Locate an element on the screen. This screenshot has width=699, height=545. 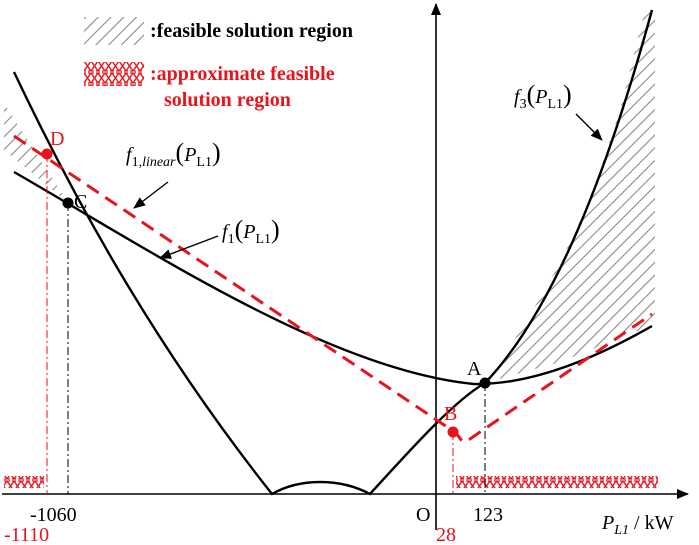
x-axis-label: PL1/ kW is located at coordinates (637, 525).